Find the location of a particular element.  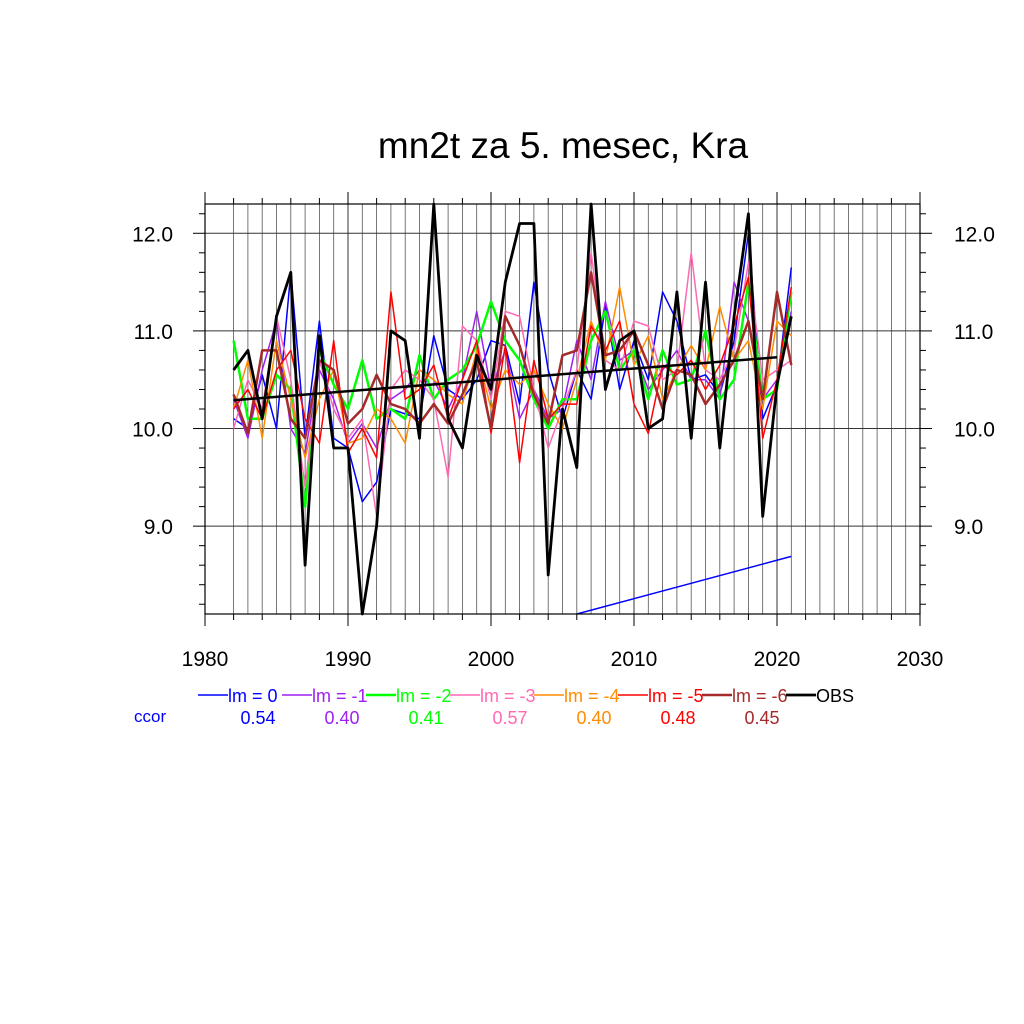

legend-label-3: lm = -3 is located at coordinates (508, 696).